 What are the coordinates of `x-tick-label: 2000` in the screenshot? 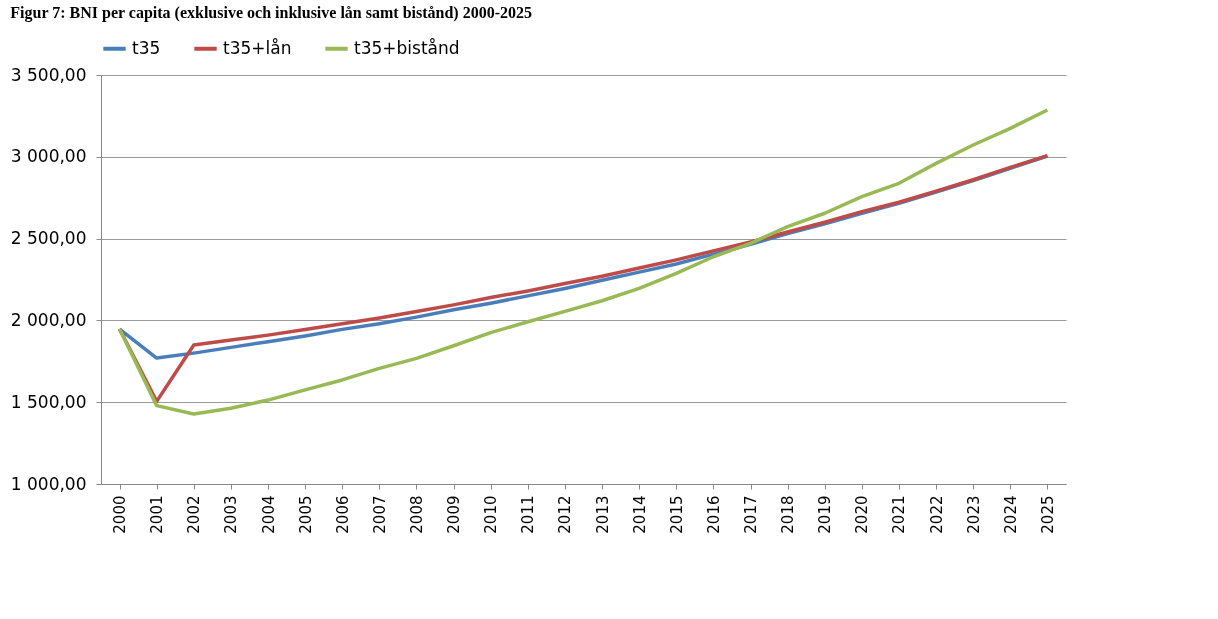 It's located at (120, 514).